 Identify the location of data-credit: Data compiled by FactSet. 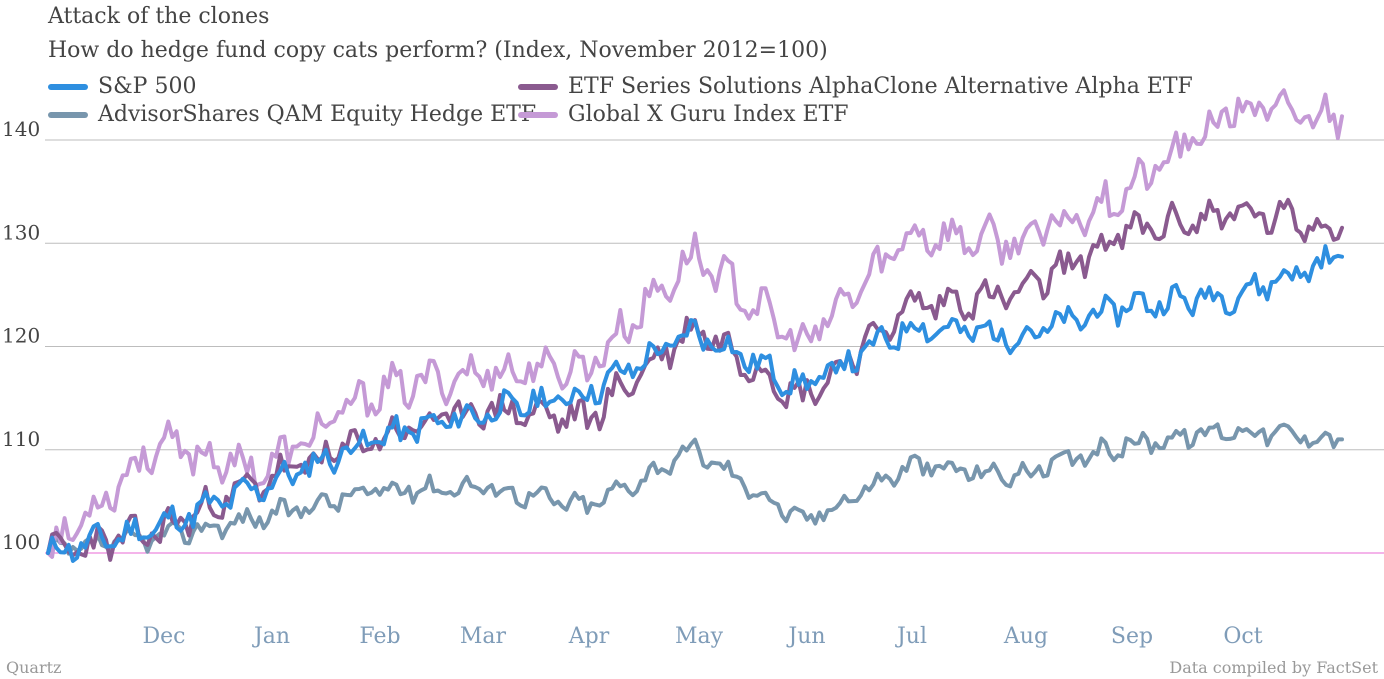
(1273, 667).